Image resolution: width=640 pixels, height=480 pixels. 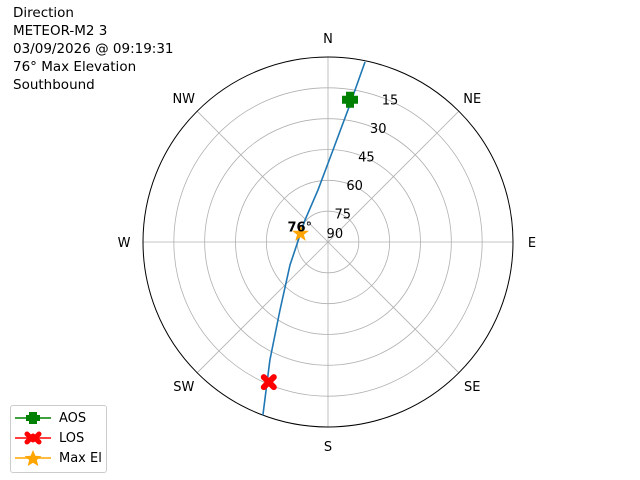 What do you see at coordinates (33, 438) in the screenshot?
I see `x-icon` at bounding box center [33, 438].